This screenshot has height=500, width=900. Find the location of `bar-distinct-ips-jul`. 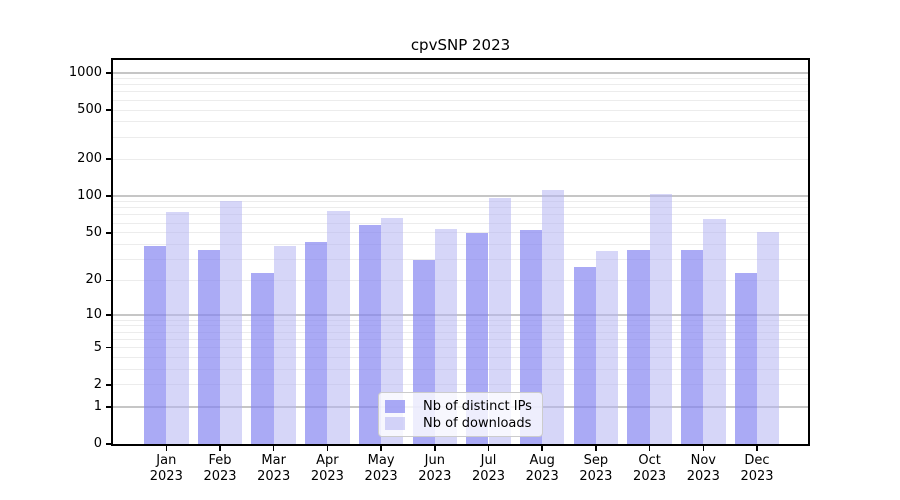

bar-distinct-ips-jul is located at coordinates (477, 338).